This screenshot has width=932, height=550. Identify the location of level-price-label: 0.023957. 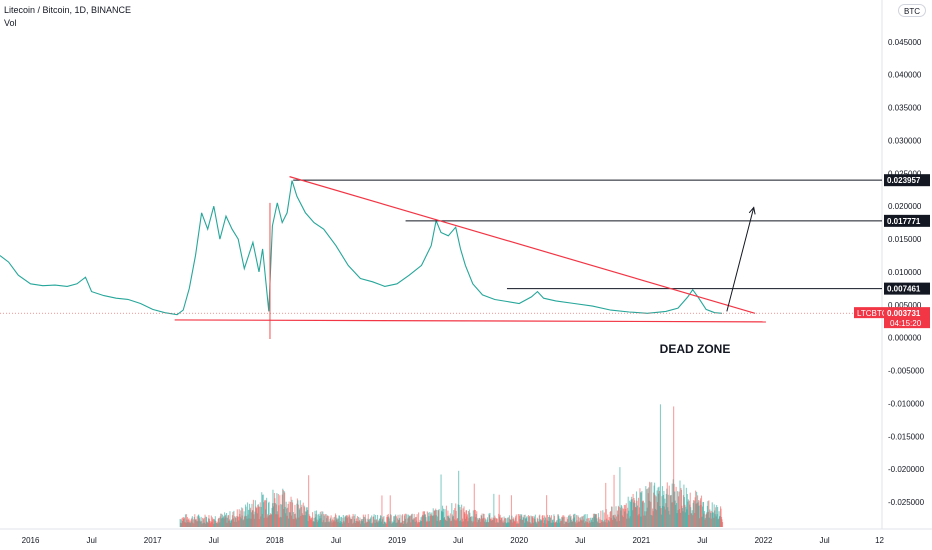
(904, 180).